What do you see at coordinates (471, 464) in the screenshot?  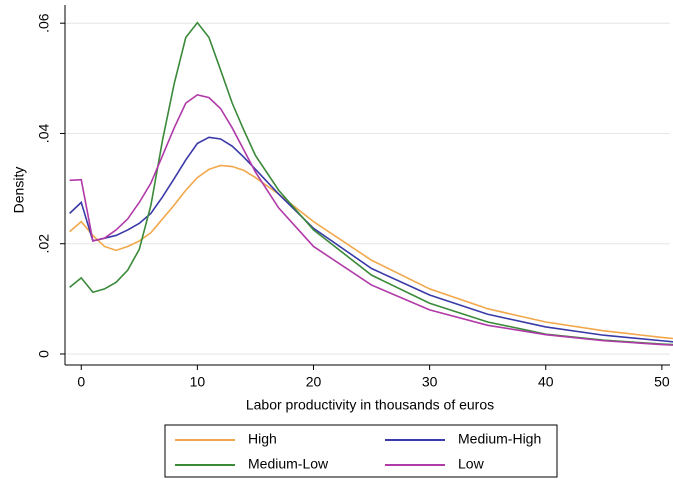 I see `legend-label: Low` at bounding box center [471, 464].